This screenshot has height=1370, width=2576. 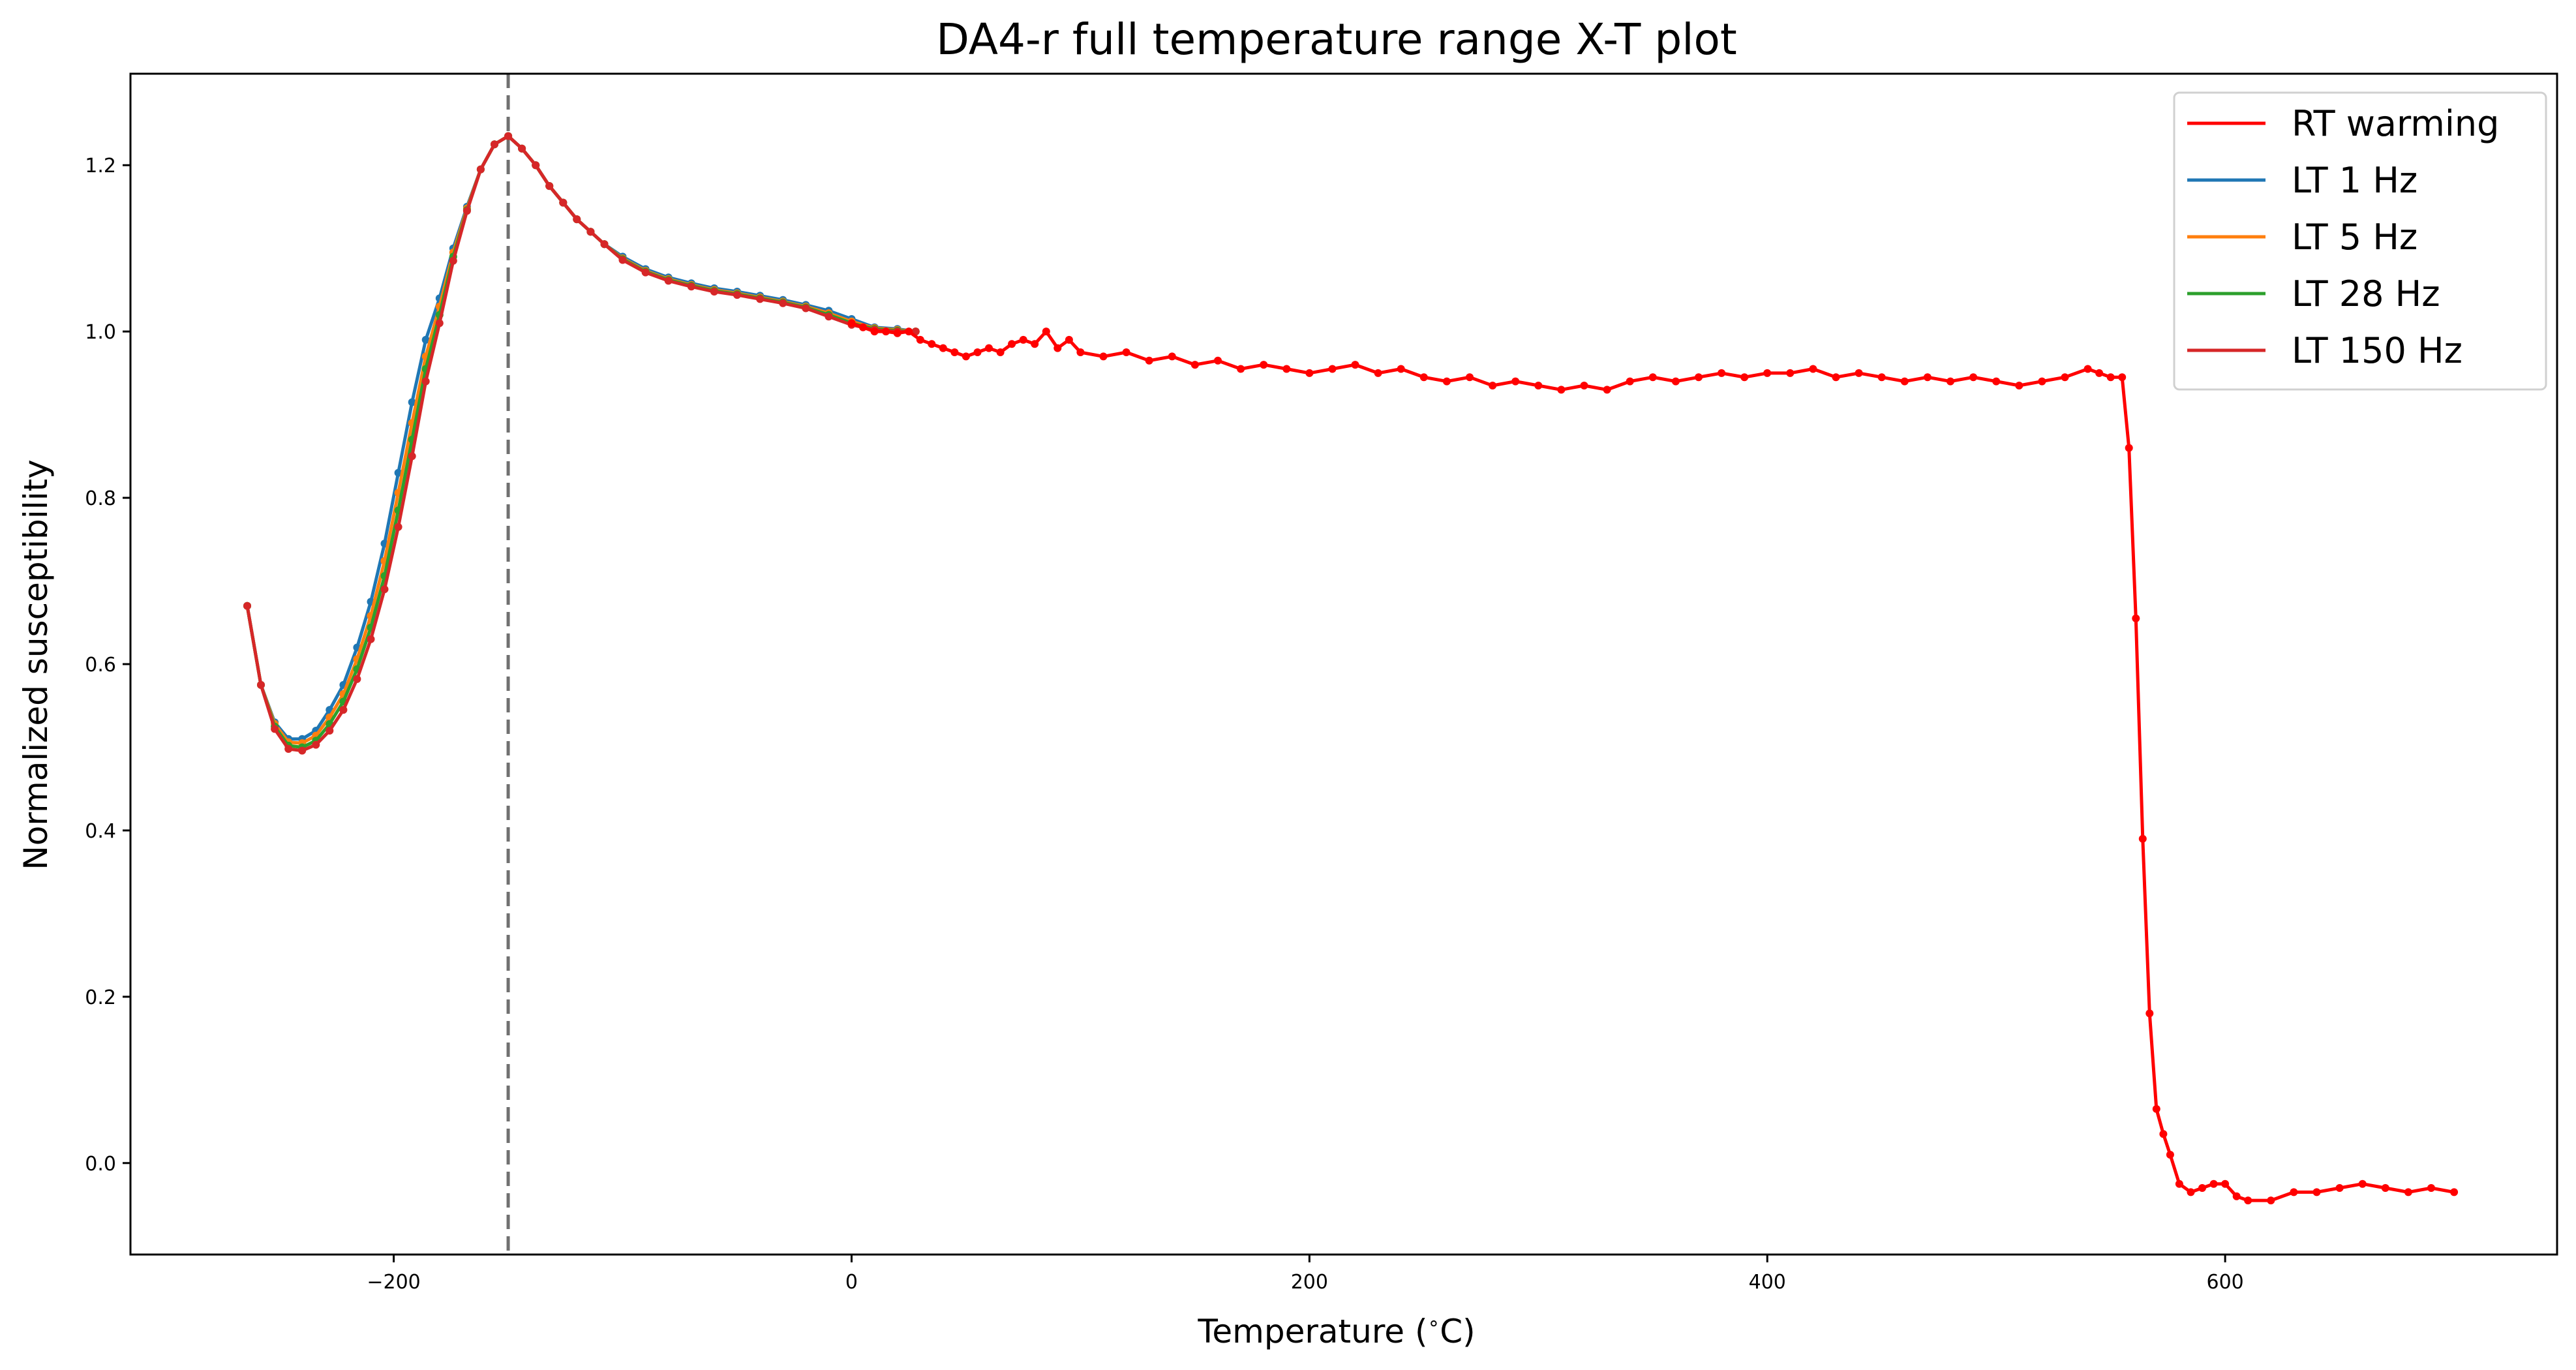 What do you see at coordinates (1309, 1282) in the screenshot?
I see `x-tick-label: 200` at bounding box center [1309, 1282].